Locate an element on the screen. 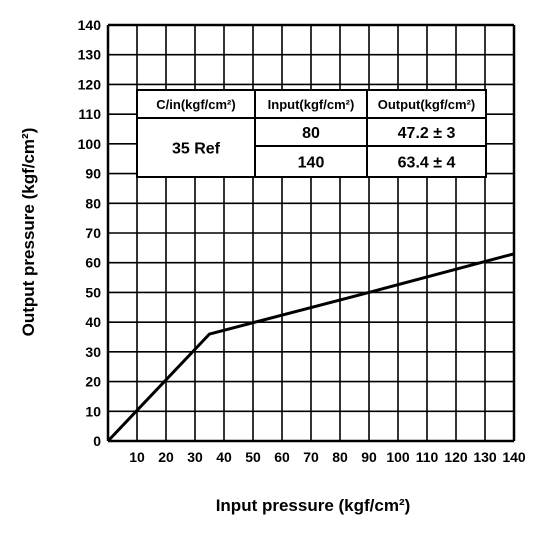  y-axis-title: Output pressure (kgf/cm²) is located at coordinates (28, 232).